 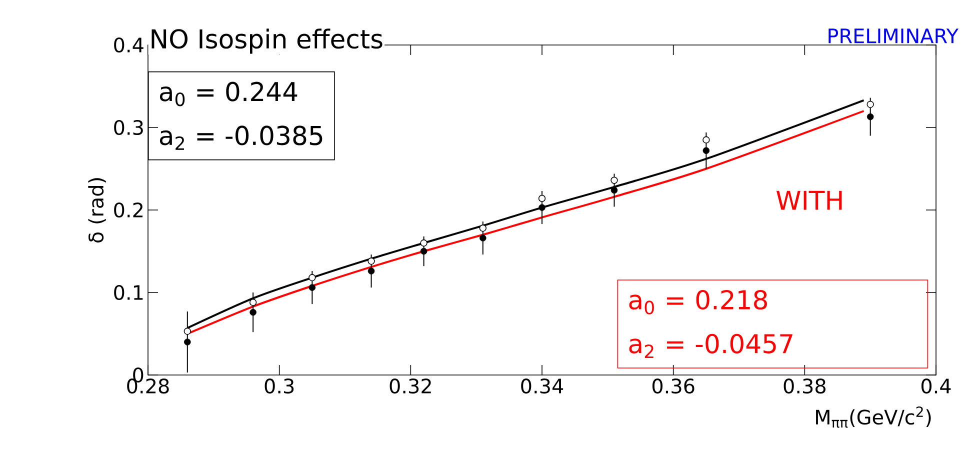 What do you see at coordinates (698, 302) in the screenshot?
I see `annotation: a$_{0}$ = 0.218` at bounding box center [698, 302].